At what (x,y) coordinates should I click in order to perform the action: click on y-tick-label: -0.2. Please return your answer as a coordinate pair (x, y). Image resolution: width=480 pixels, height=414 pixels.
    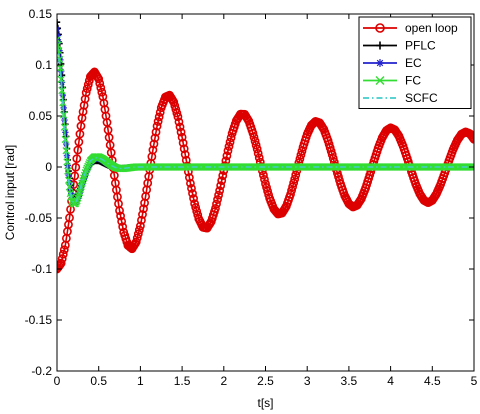
    Looking at the image, I should click on (41, 371).